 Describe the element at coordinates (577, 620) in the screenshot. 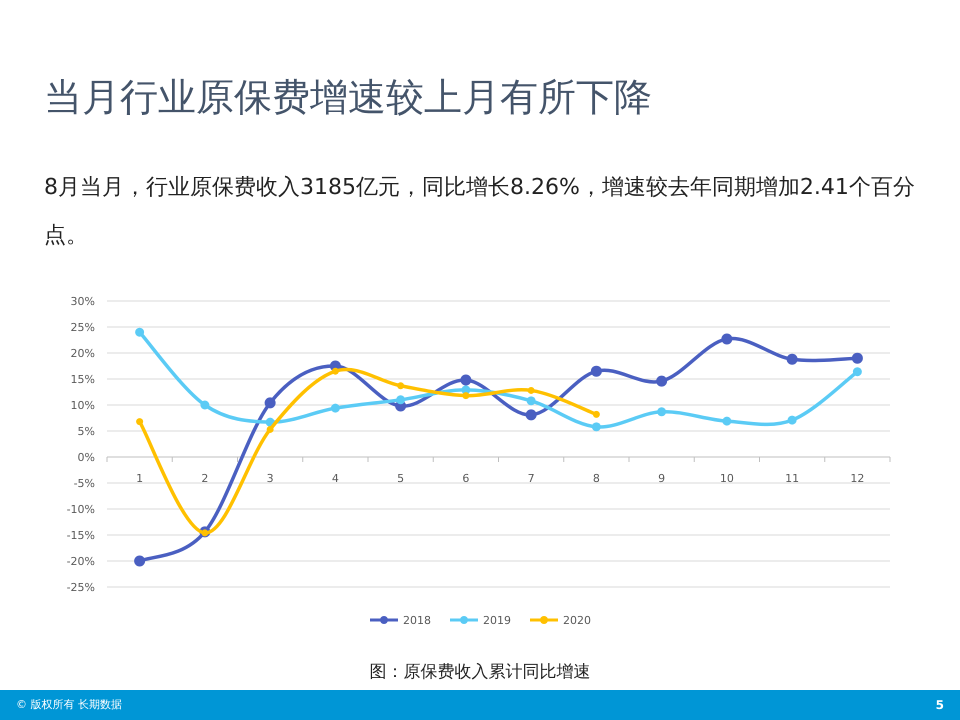

I see `legend-label: 2020` at that location.